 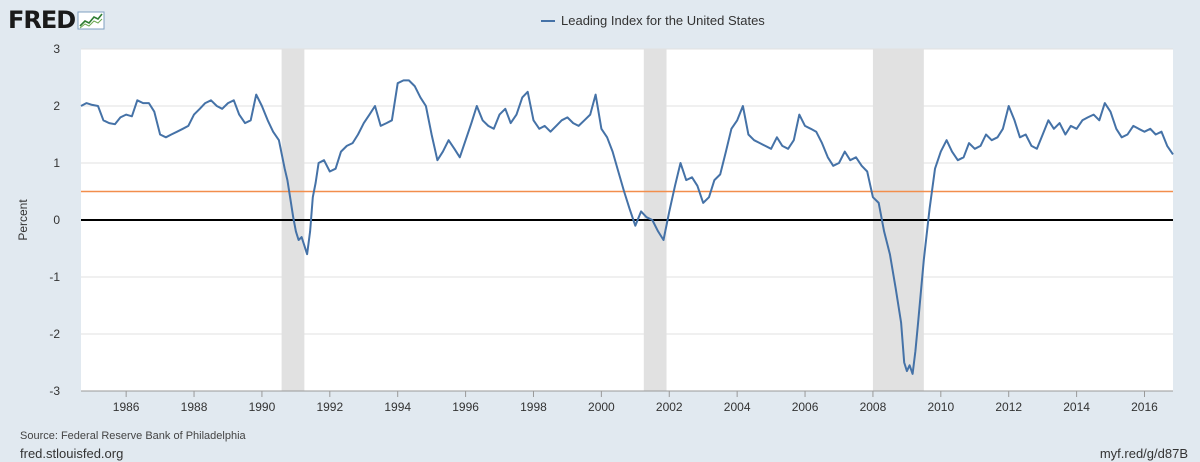 I want to click on x-tick-label: 2000, so click(x=601, y=407).